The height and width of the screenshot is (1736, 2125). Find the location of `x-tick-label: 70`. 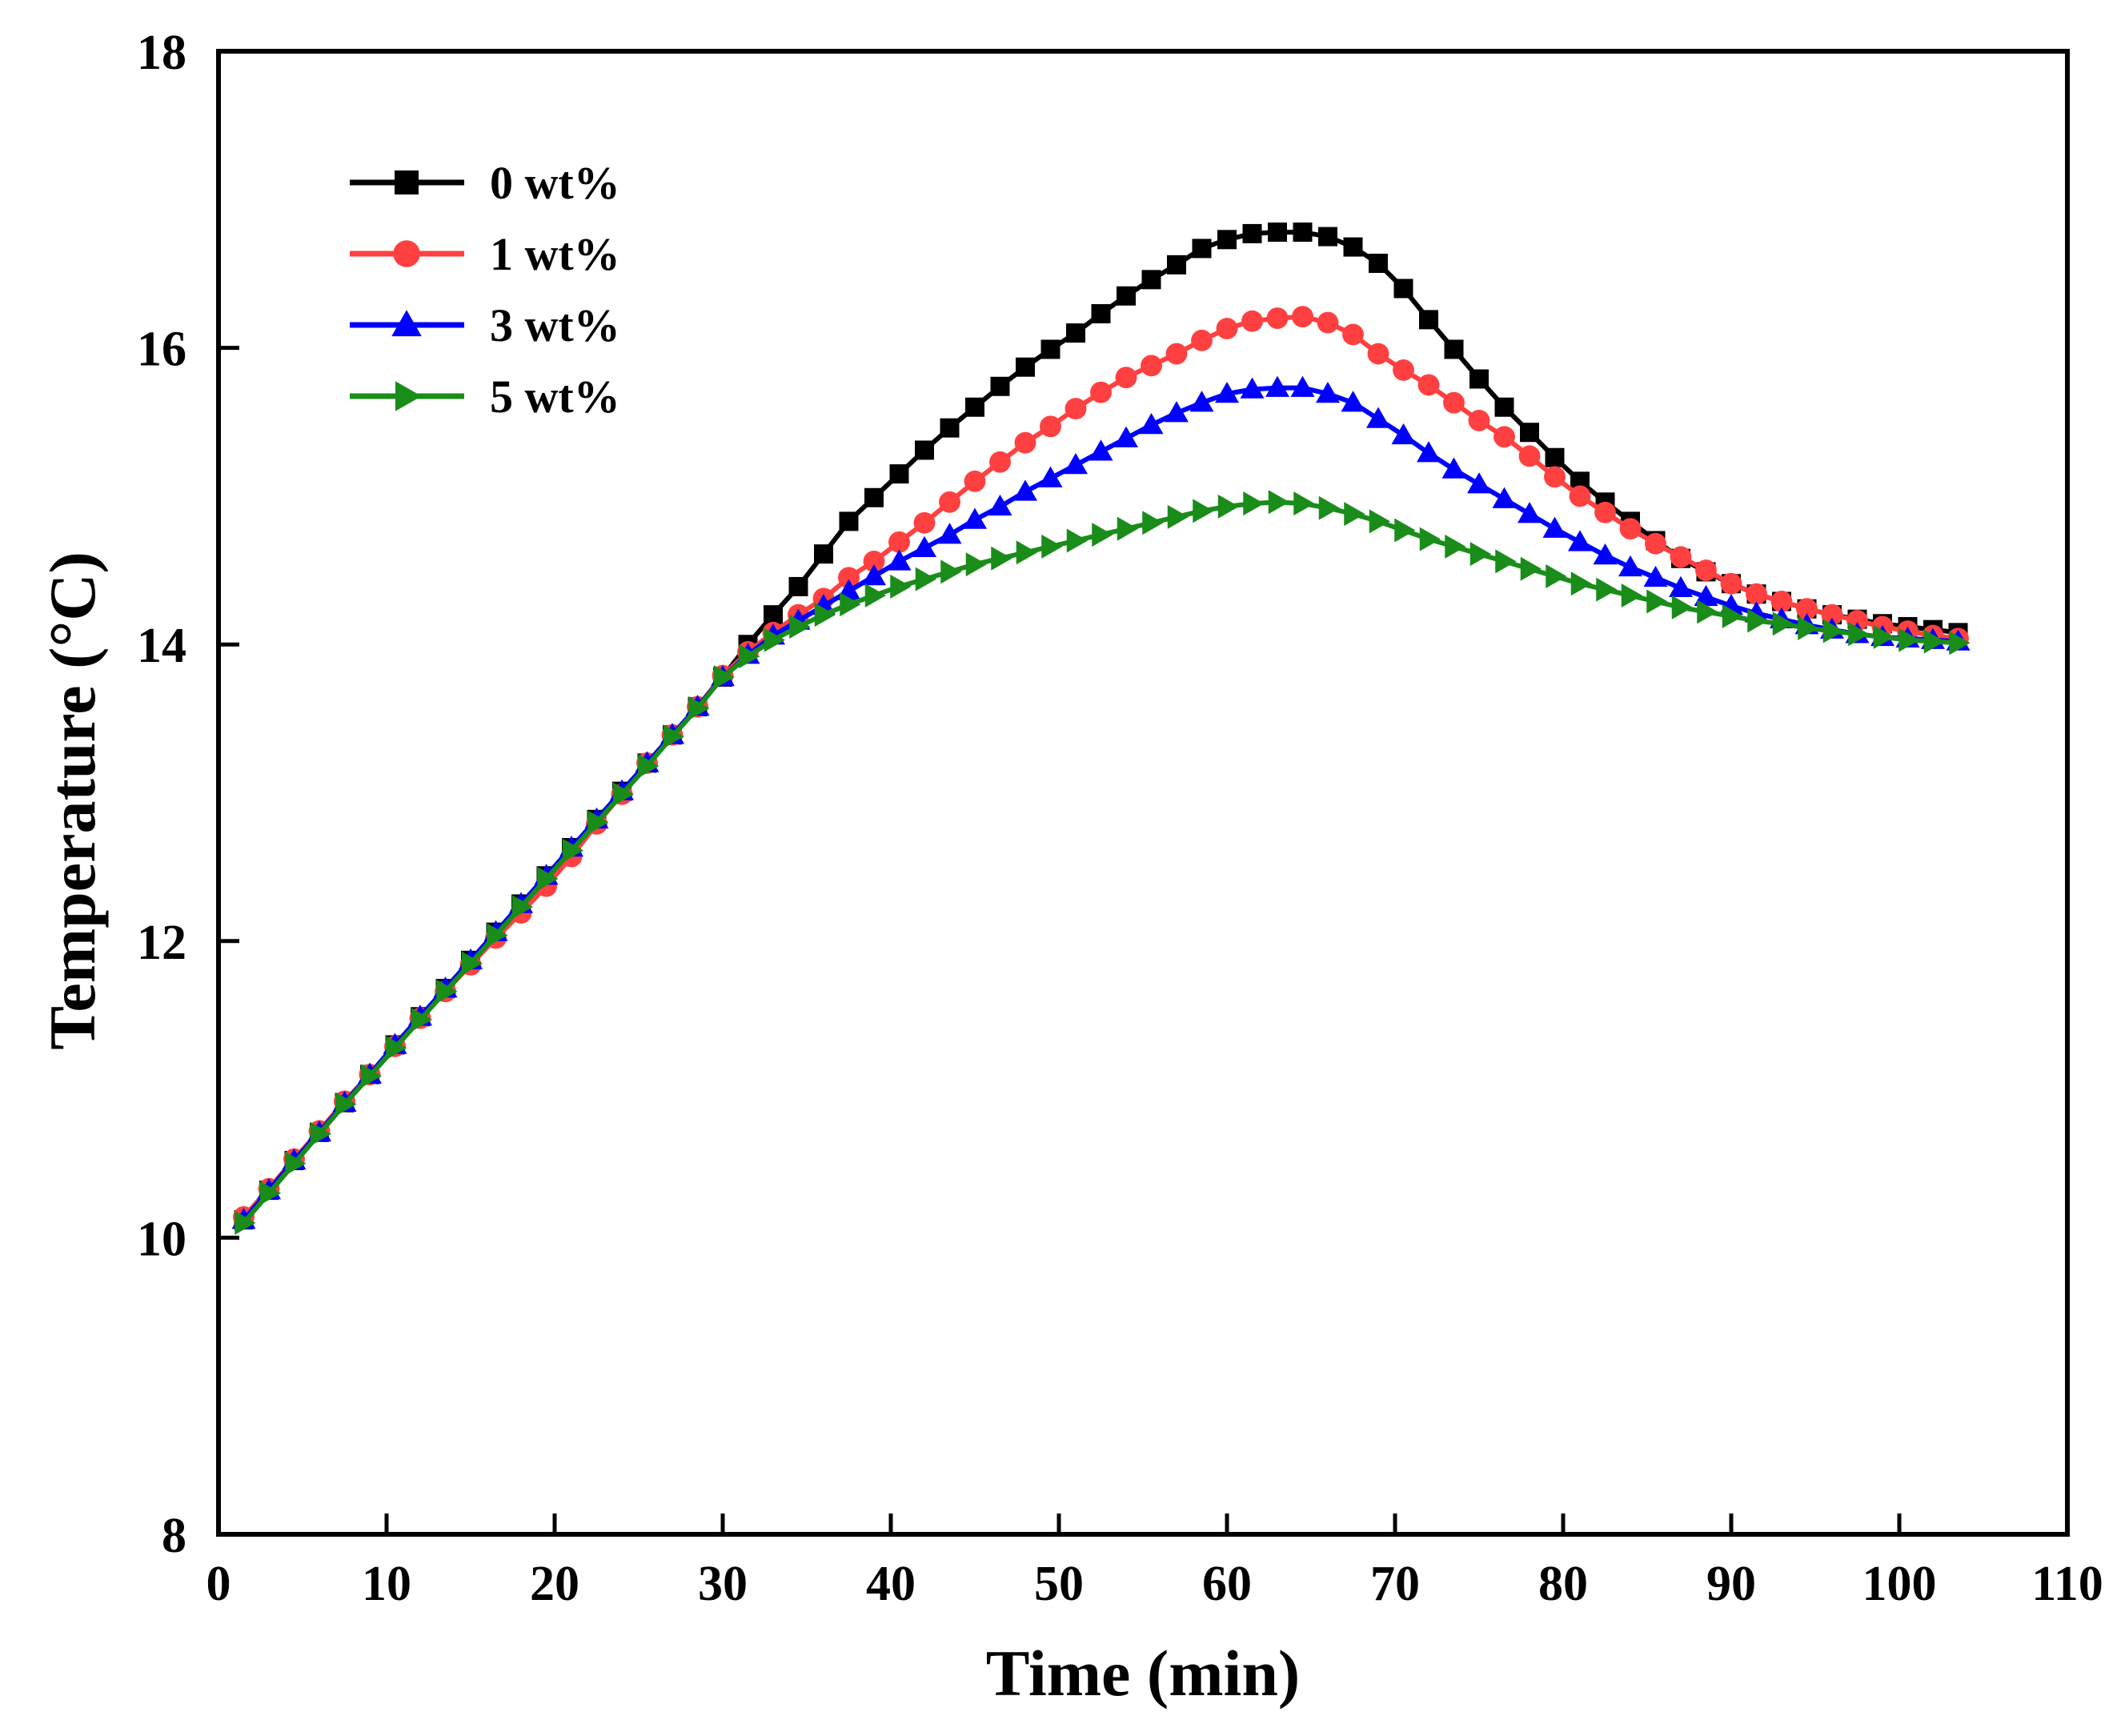

x-tick-label: 70 is located at coordinates (1395, 1584).